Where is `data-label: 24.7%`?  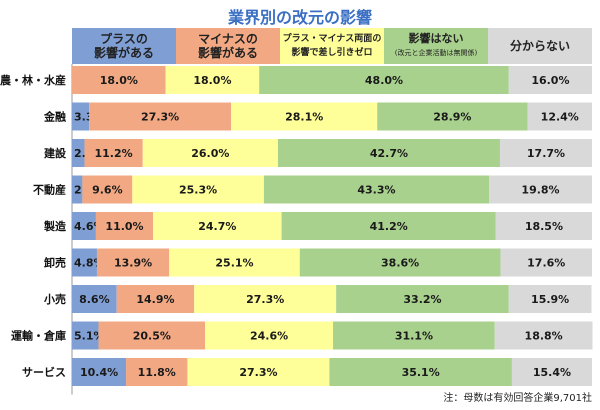
data-label: 24.7% is located at coordinates (217, 226).